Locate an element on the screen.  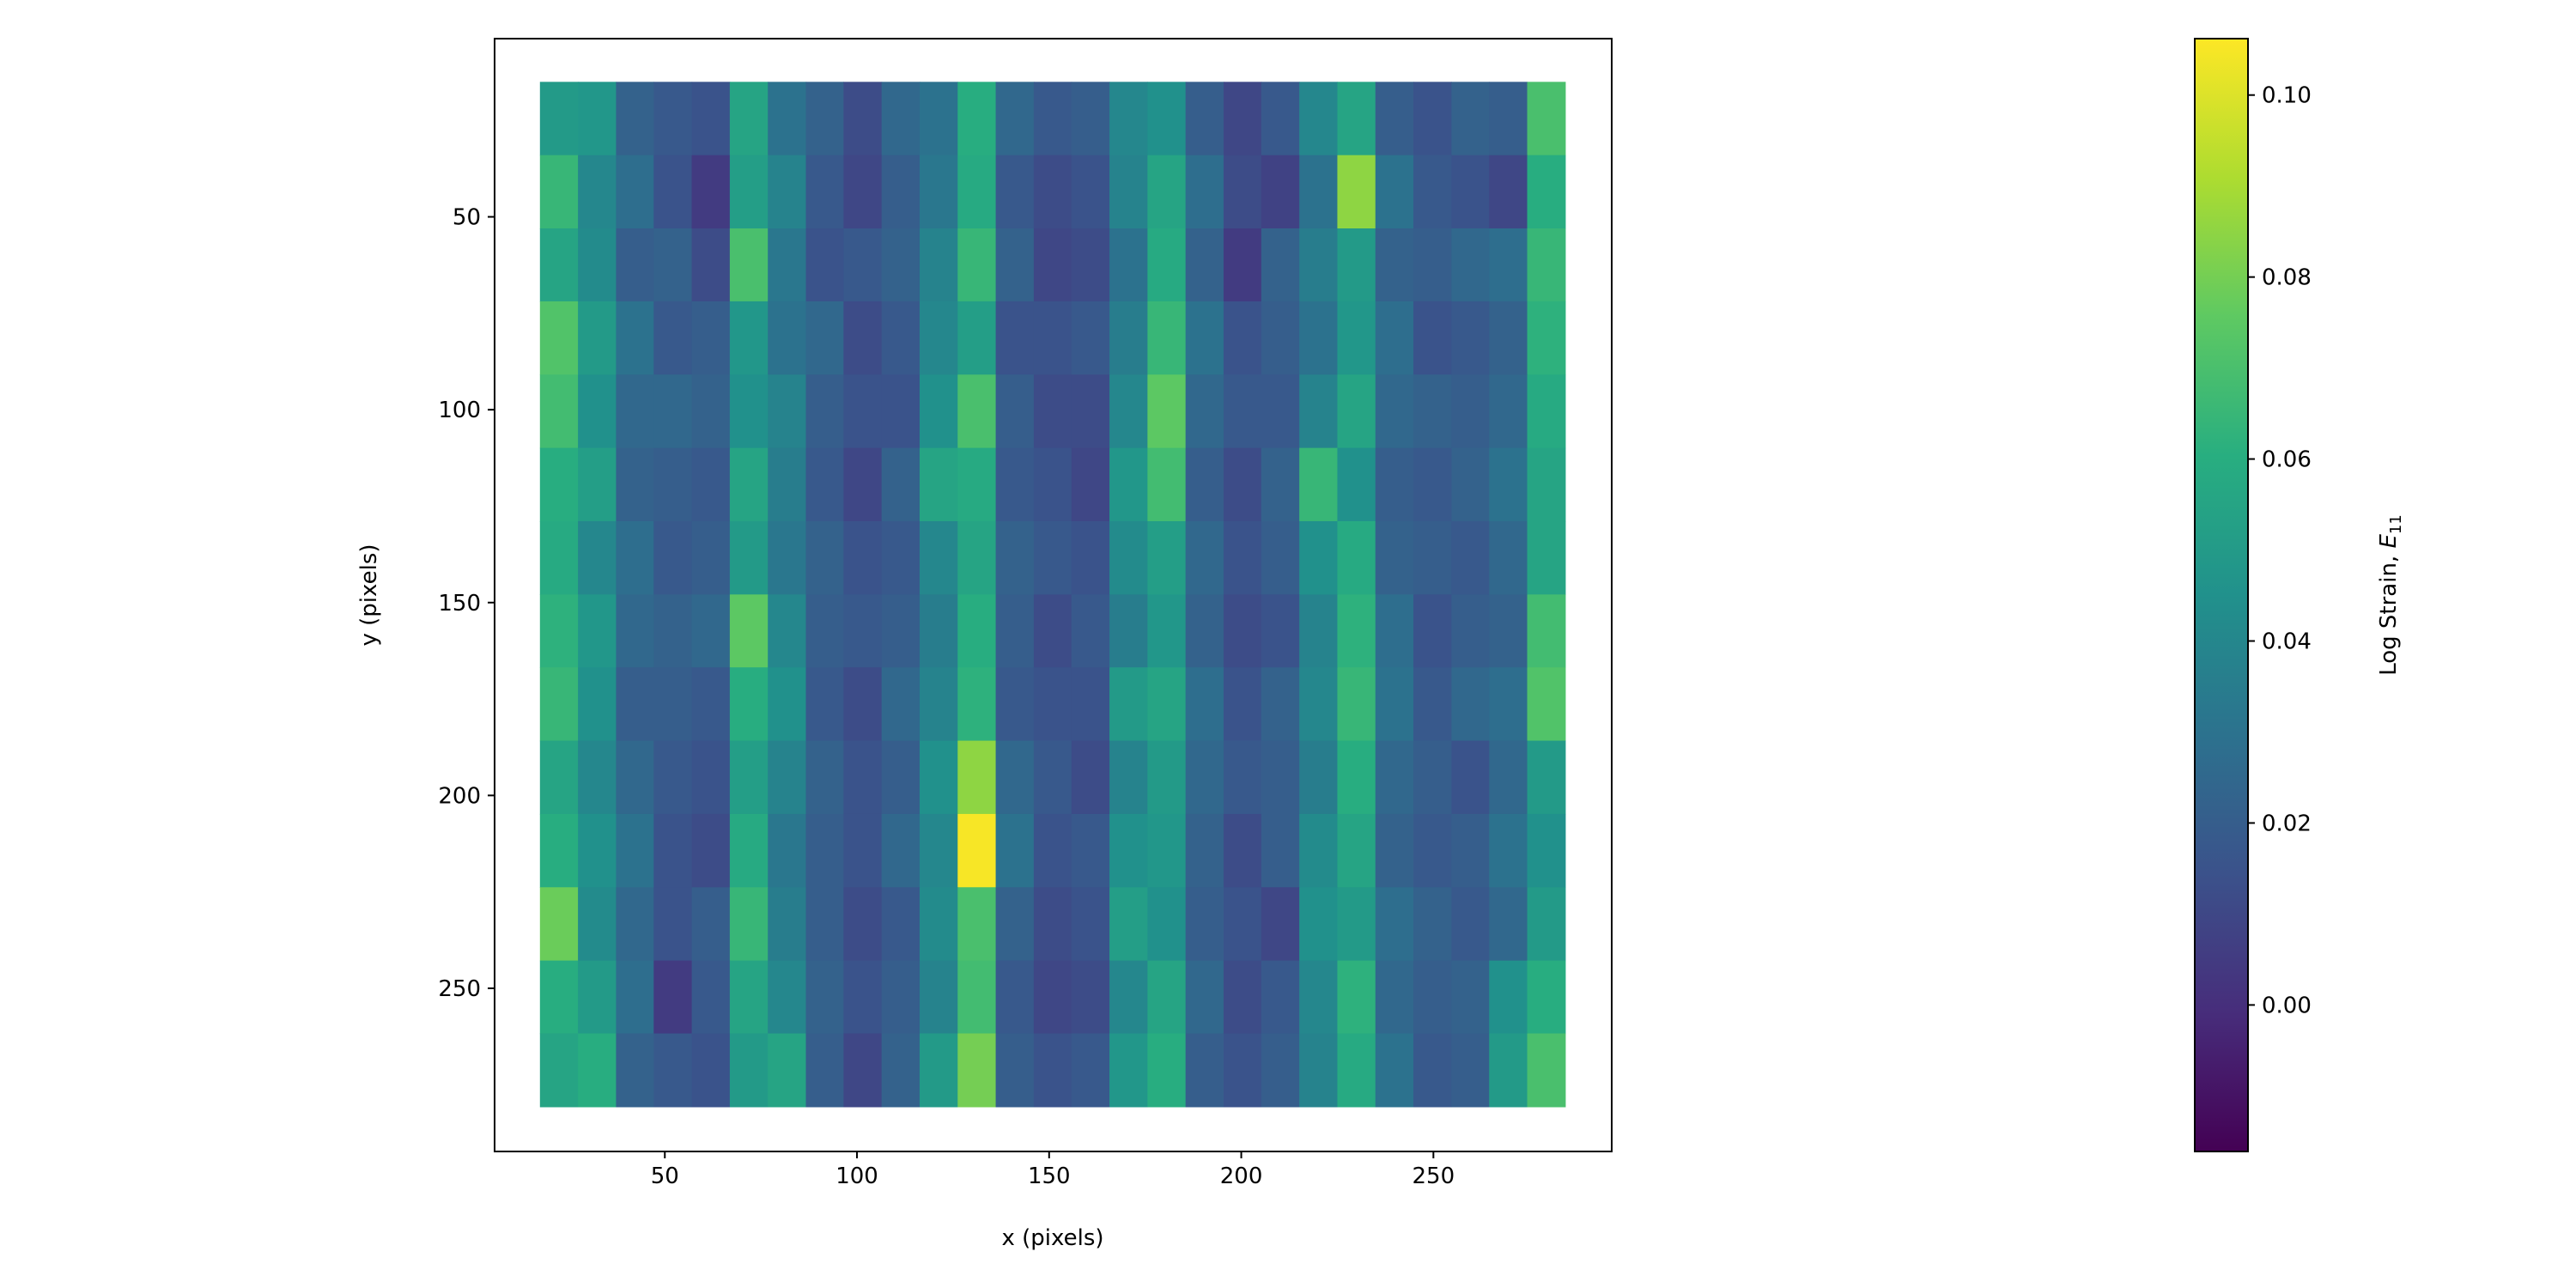
y-axis-label: y (pixels) is located at coordinates (369, 595).